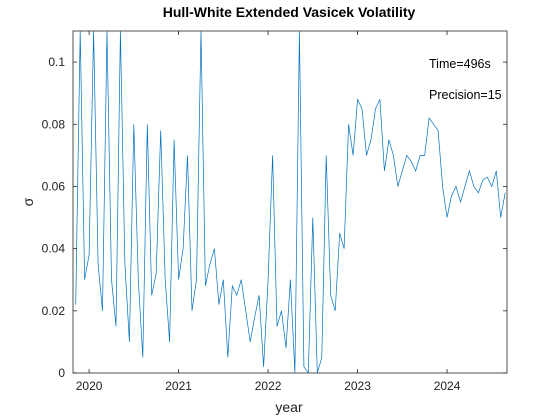 This screenshot has width=560, height=420. I want to click on y-tick-label: 0.04, so click(54, 249).